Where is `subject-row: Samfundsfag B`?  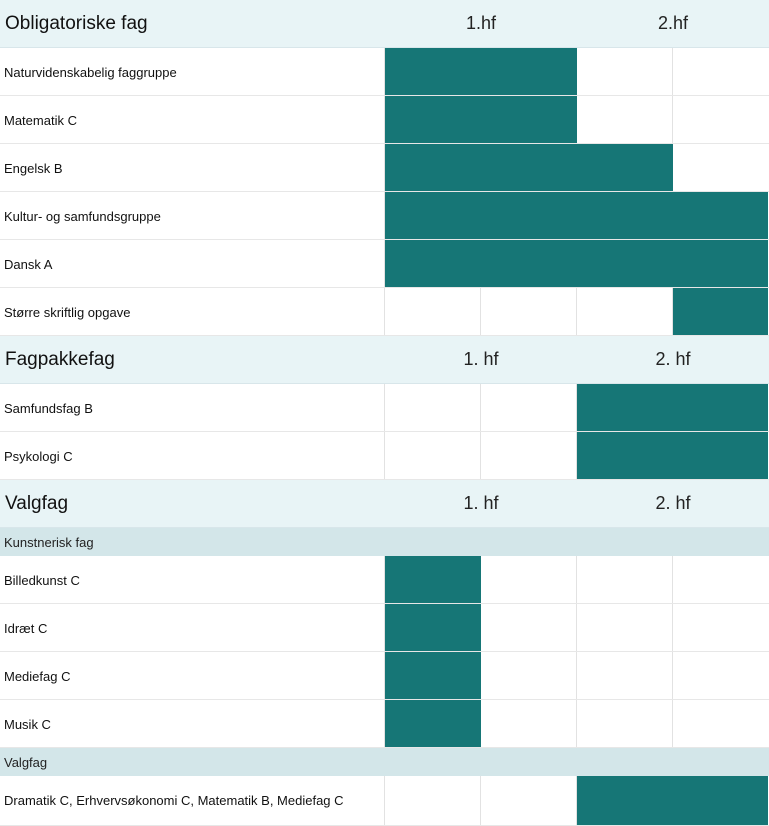
subject-row: Samfundsfag B is located at coordinates (384, 408).